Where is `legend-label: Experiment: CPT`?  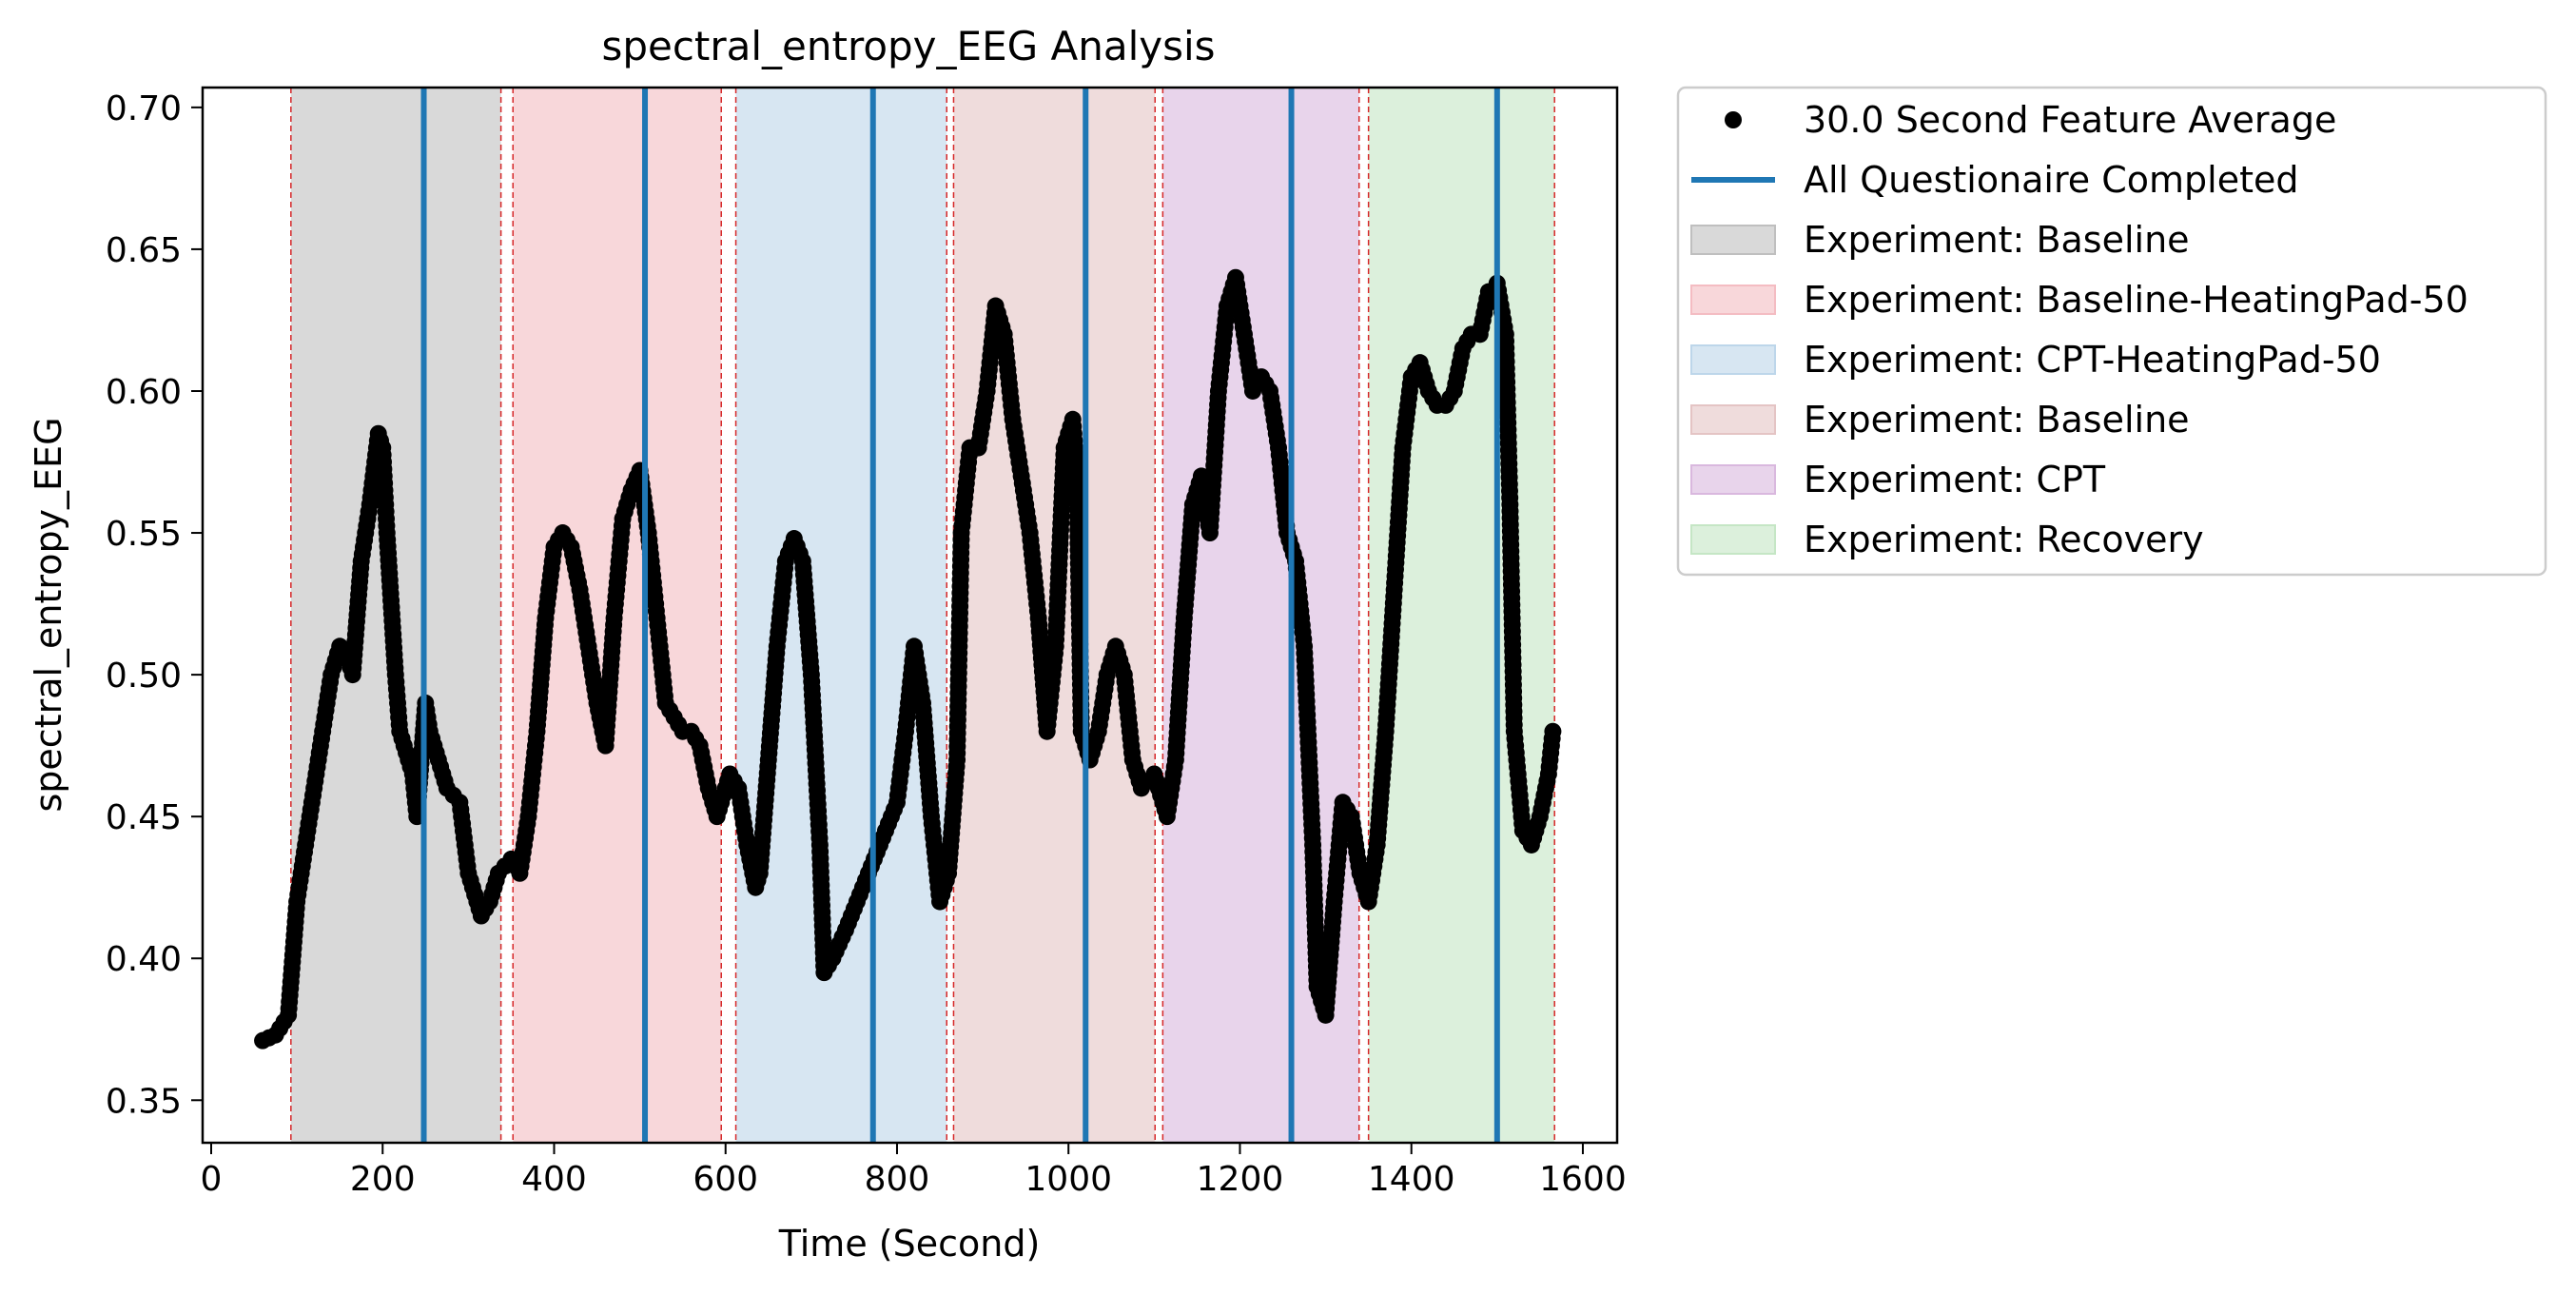 legend-label: Experiment: CPT is located at coordinates (1955, 479).